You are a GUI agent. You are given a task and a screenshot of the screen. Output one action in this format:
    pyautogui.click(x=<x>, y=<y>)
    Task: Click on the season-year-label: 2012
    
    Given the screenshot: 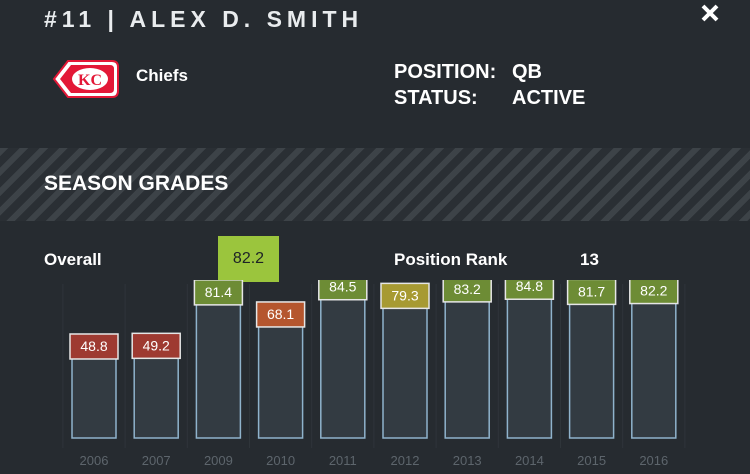 What is the action you would take?
    pyautogui.click(x=405, y=460)
    